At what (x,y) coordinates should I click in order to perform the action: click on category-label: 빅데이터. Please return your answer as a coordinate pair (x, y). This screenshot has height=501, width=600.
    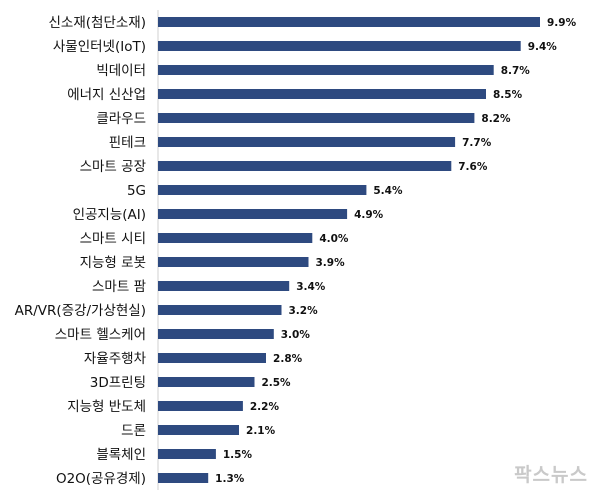
    Looking at the image, I should click on (121, 71).